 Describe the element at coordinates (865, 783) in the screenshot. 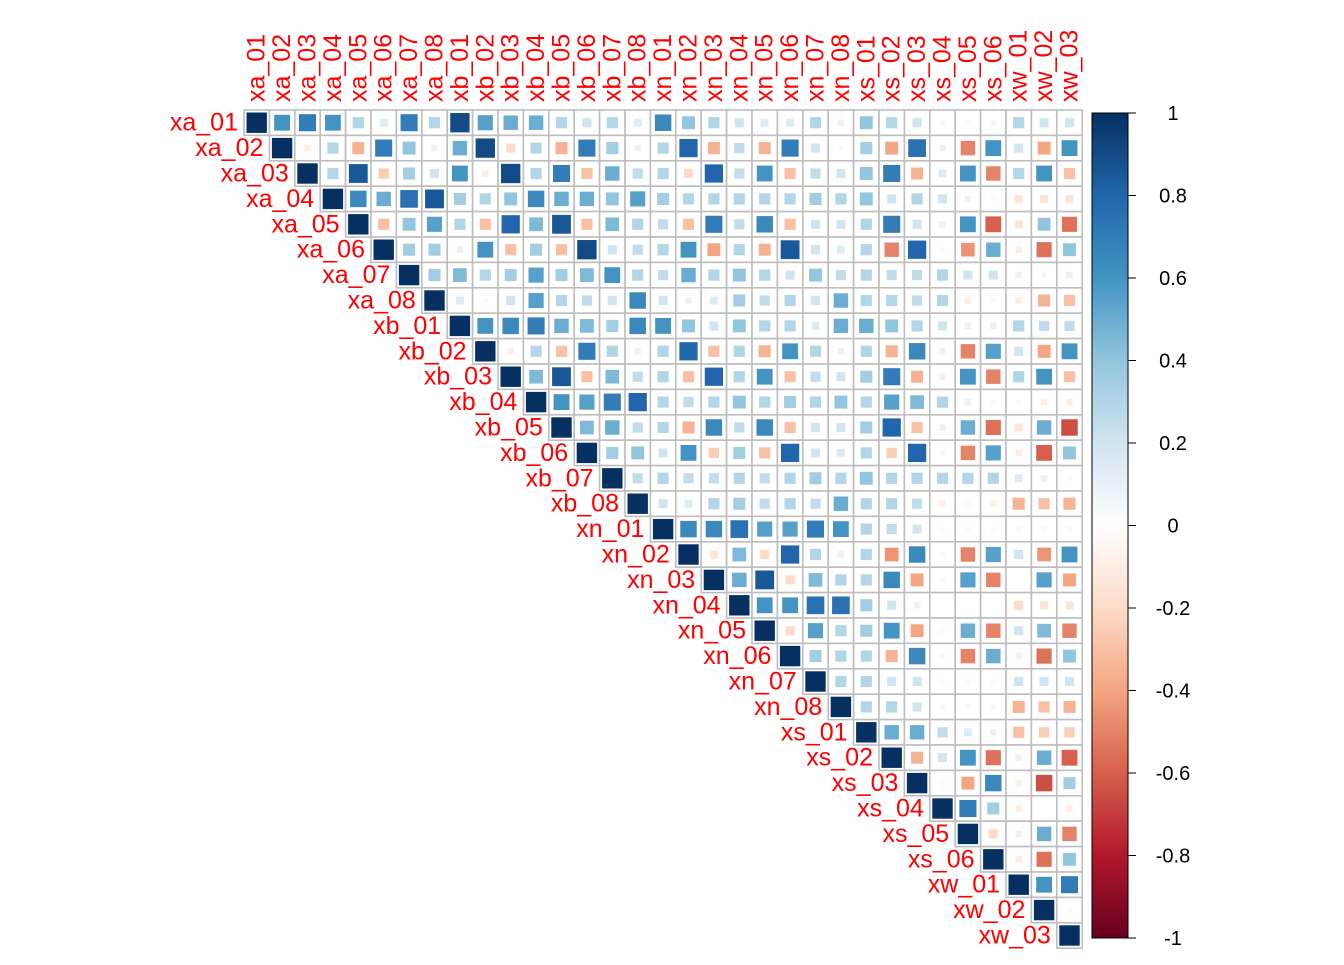

I see `row-label: xs_03` at that location.